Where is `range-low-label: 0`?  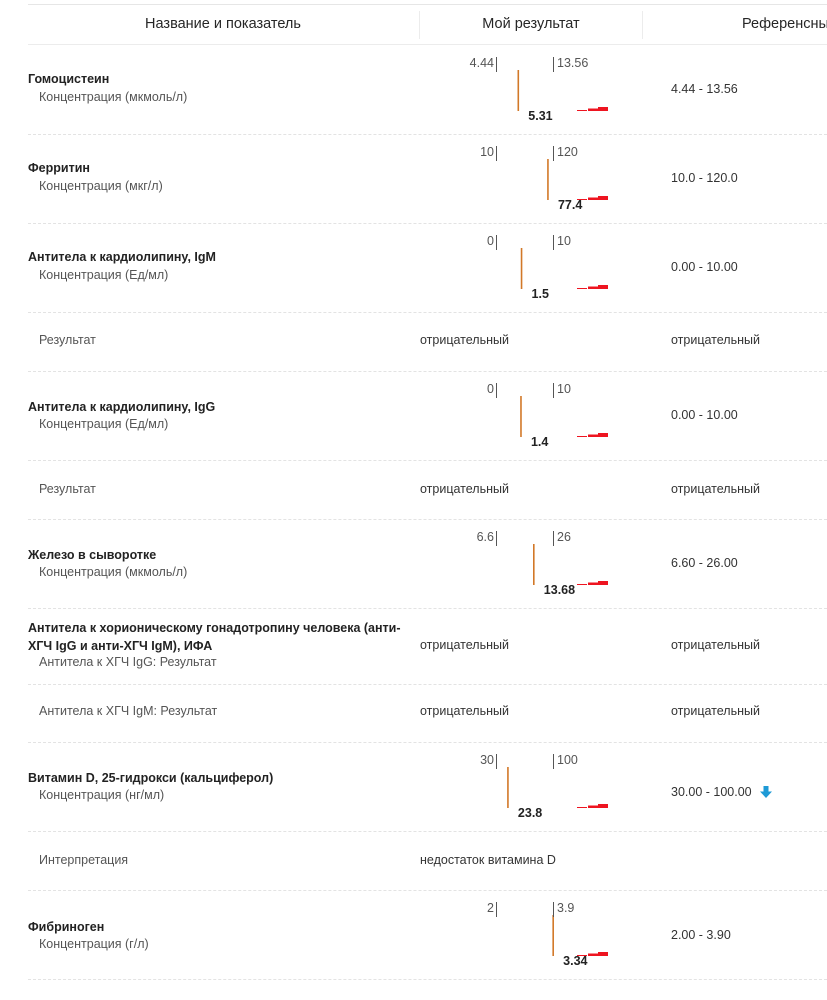 range-low-label: 0 is located at coordinates (490, 389).